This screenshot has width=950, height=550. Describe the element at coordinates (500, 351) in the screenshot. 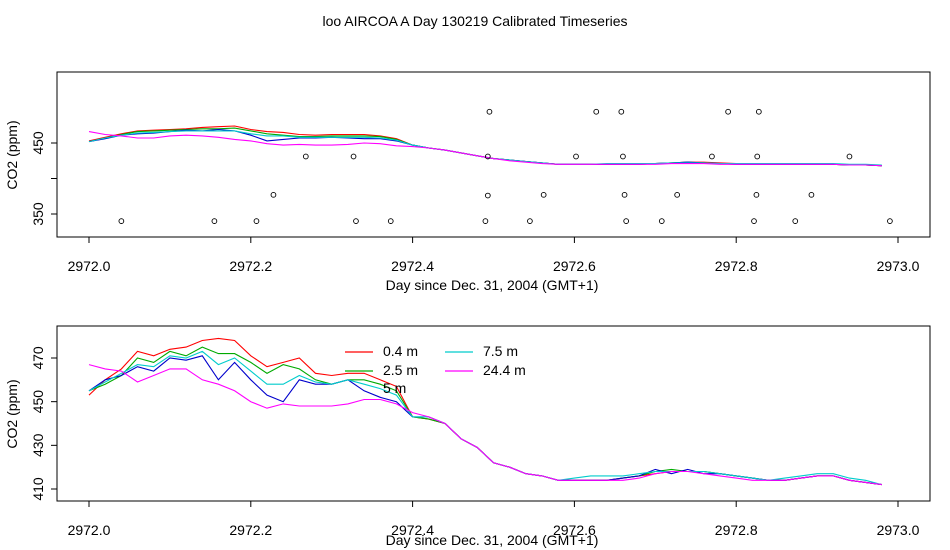

I see `legend-label: 7.5 m` at that location.